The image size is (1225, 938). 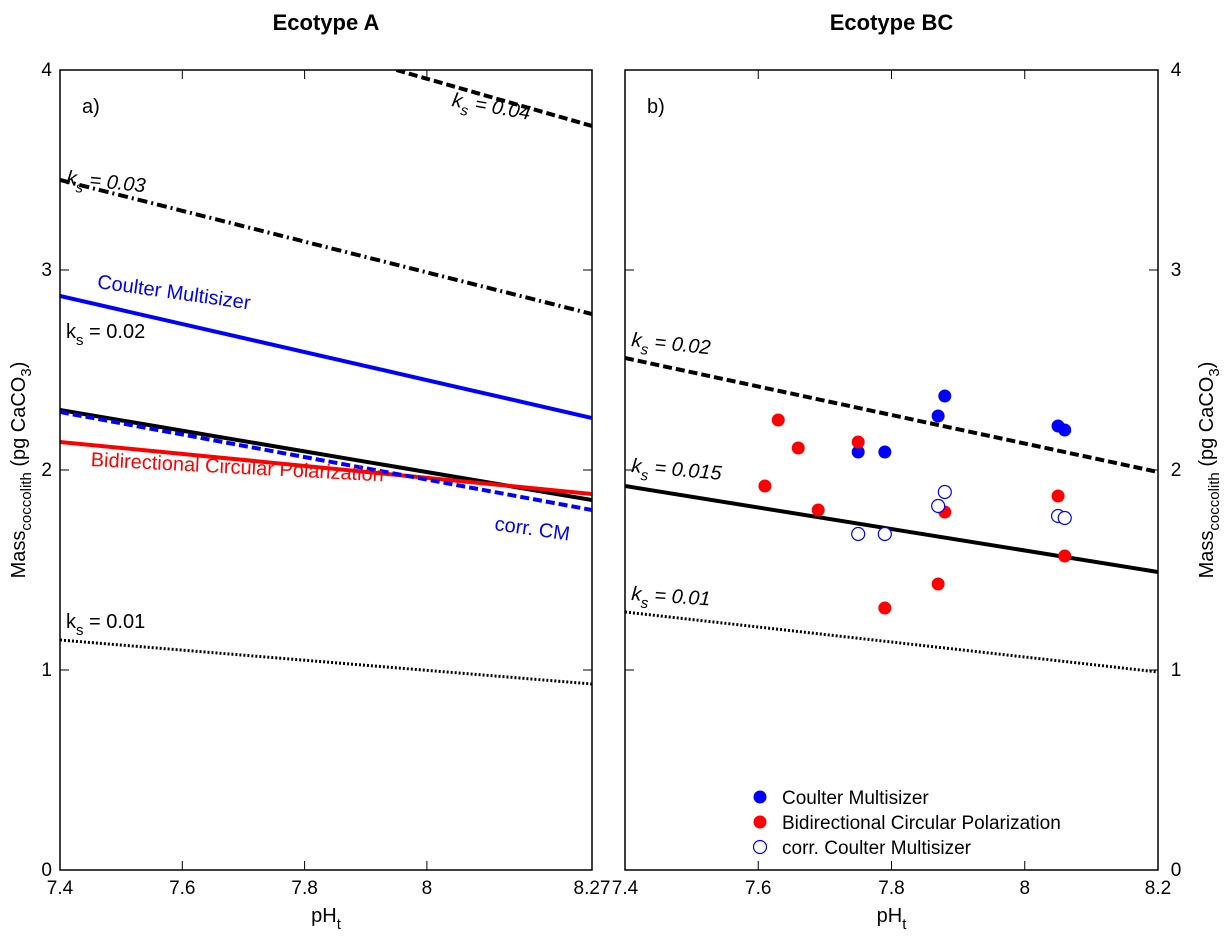 What do you see at coordinates (592, 888) in the screenshot?
I see `x-tick-label: 8.27` at bounding box center [592, 888].